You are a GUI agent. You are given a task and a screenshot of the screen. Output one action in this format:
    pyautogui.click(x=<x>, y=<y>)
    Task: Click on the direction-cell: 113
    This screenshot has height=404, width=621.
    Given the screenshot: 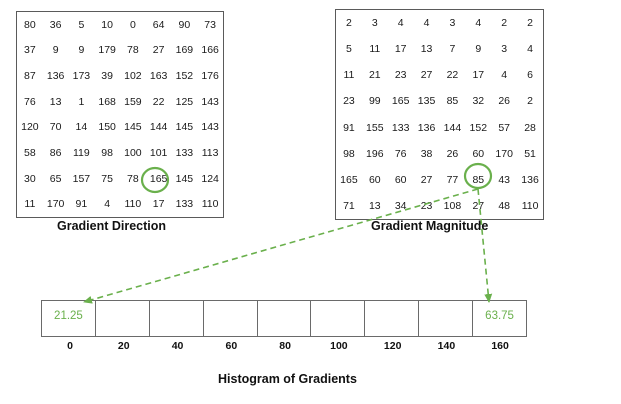 What is the action you would take?
    pyautogui.click(x=210, y=152)
    